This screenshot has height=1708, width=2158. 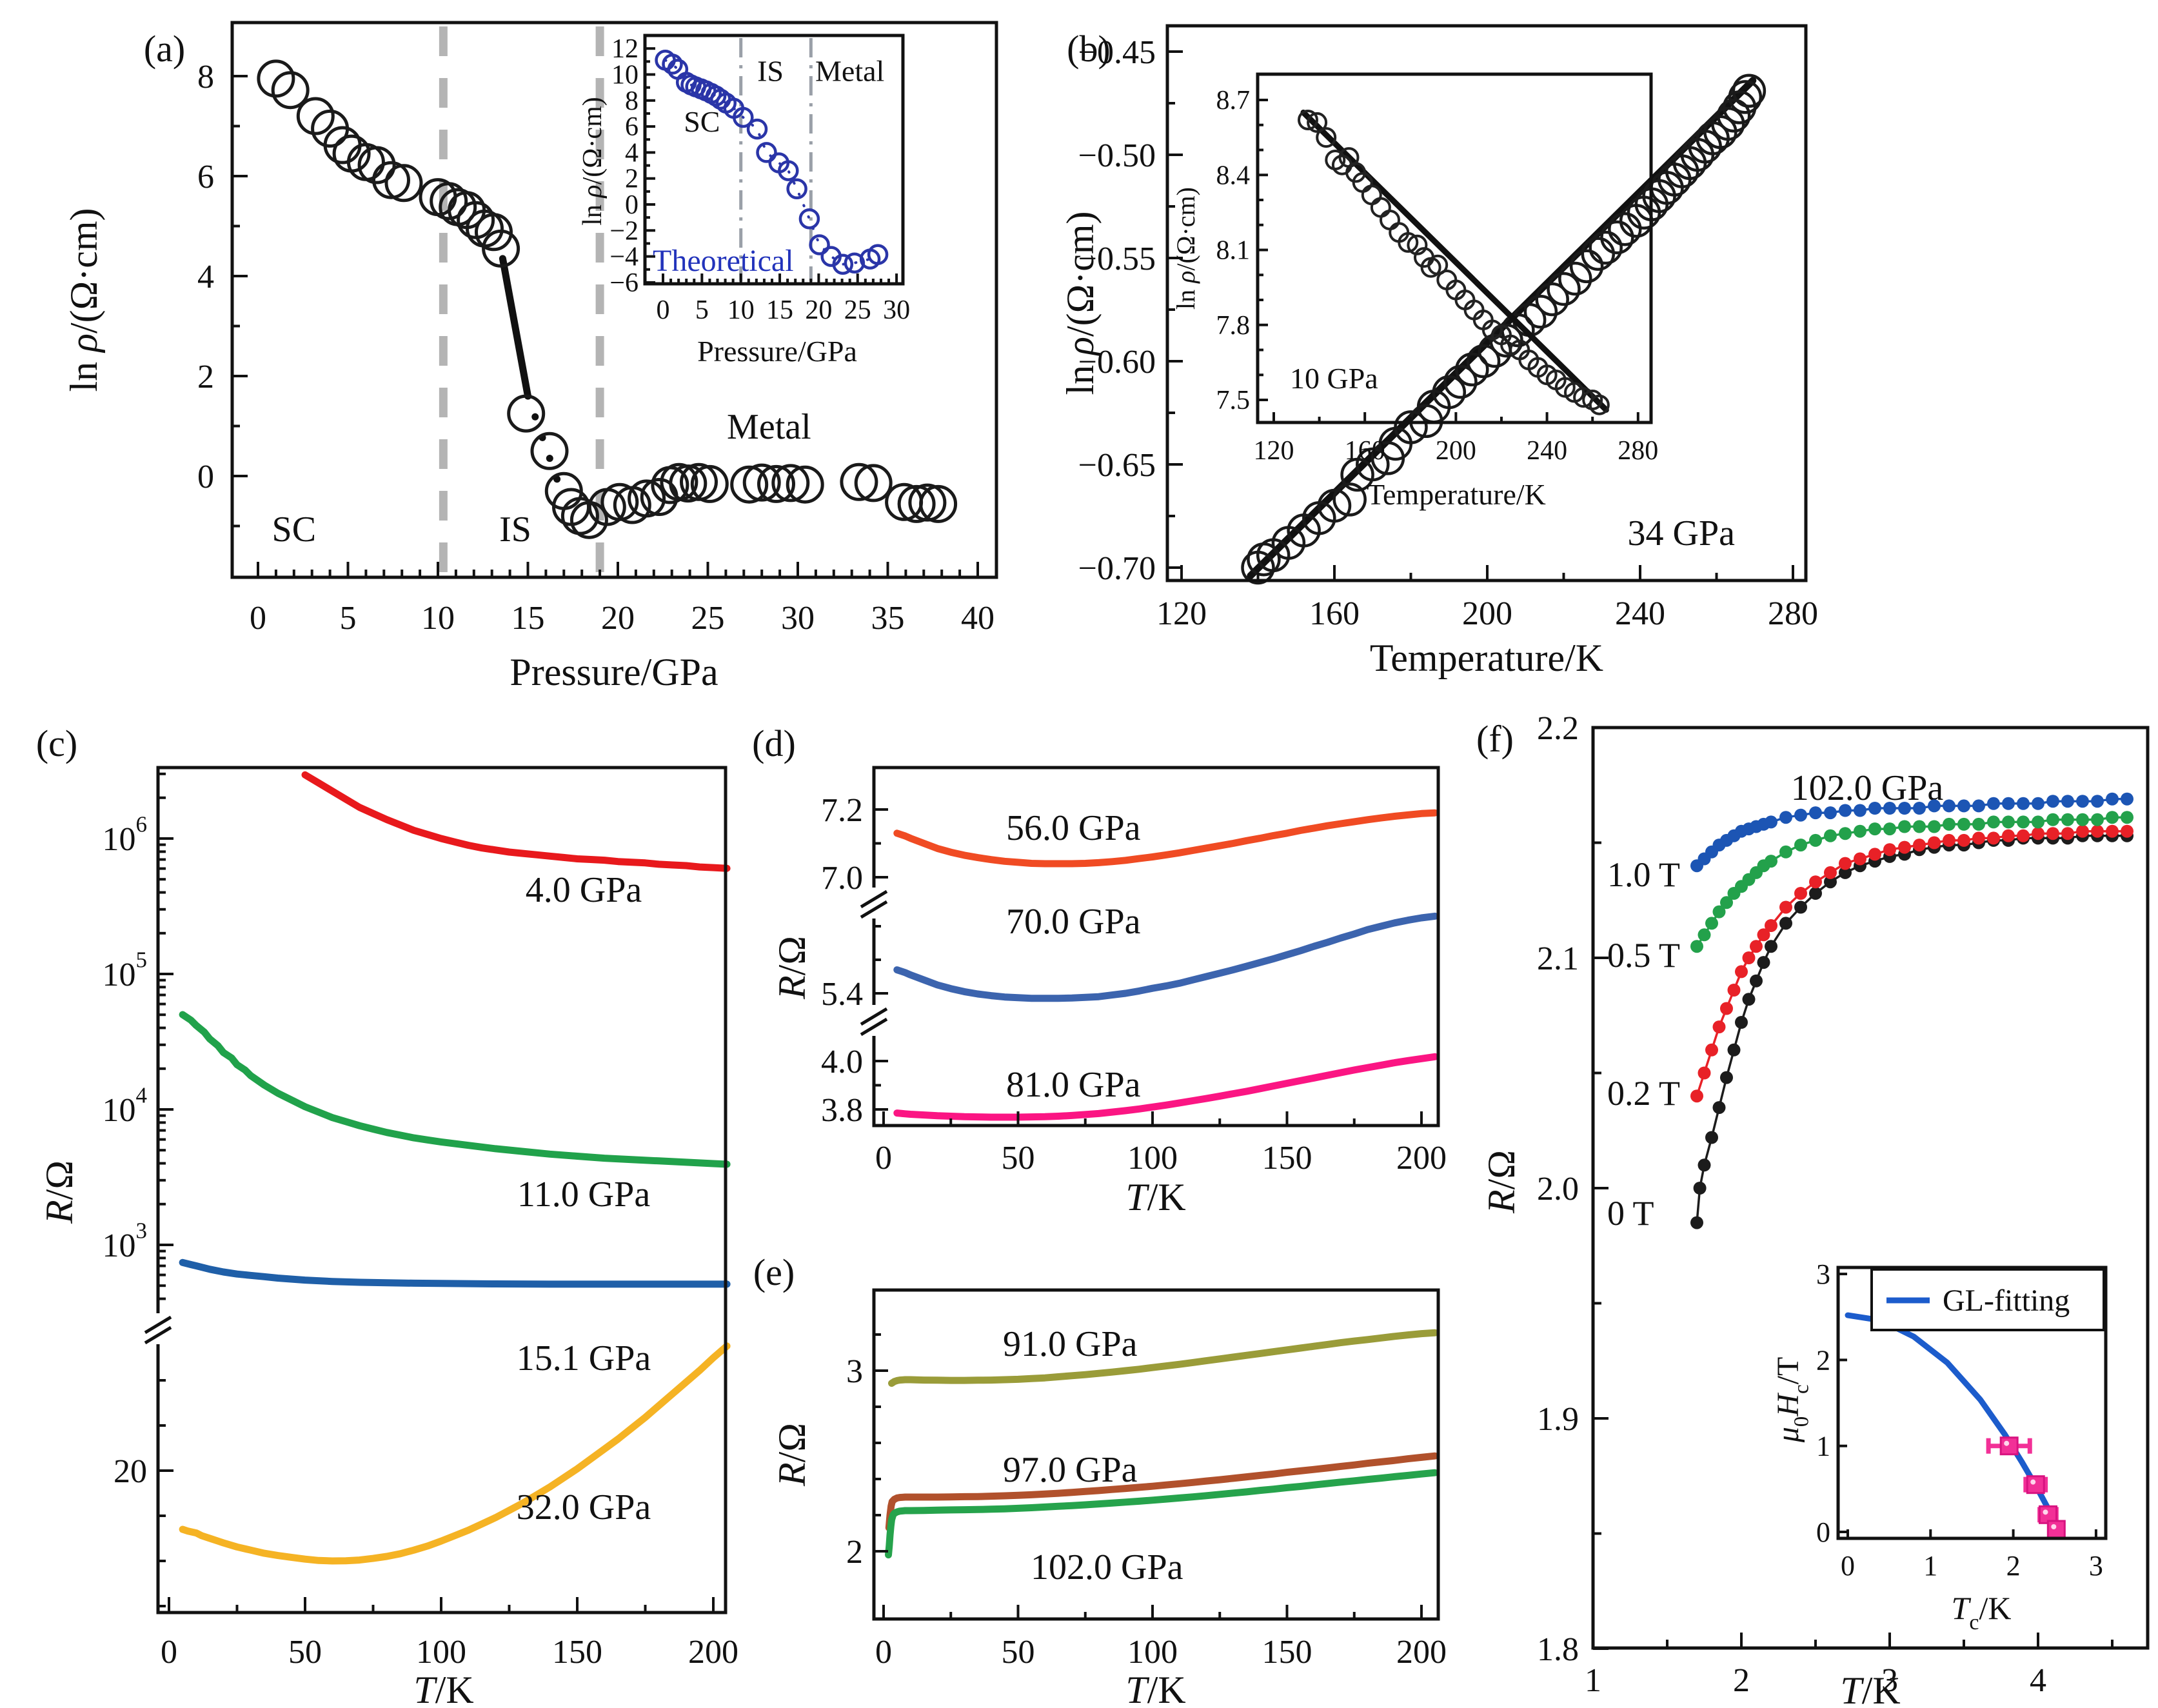 I want to click on series-label-102gpa: 102.0 GPa, so click(x=1107, y=1567).